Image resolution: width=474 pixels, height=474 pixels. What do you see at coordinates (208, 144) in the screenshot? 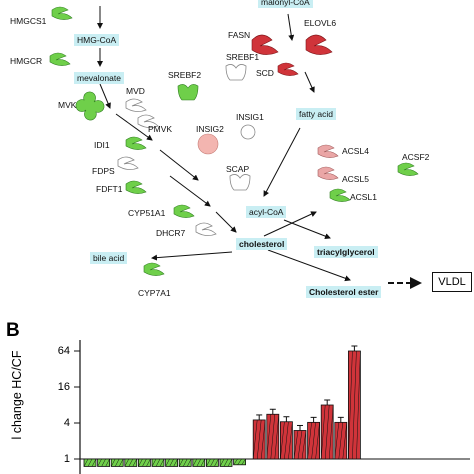
I see `insig2-enzyme-icon` at bounding box center [208, 144].